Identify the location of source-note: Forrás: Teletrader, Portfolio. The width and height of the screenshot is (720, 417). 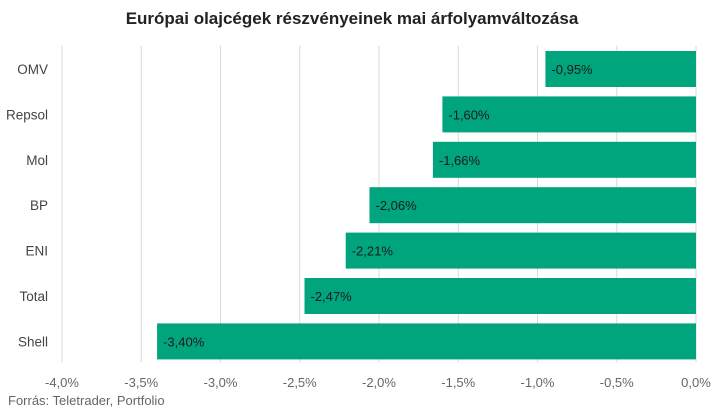
(86, 400).